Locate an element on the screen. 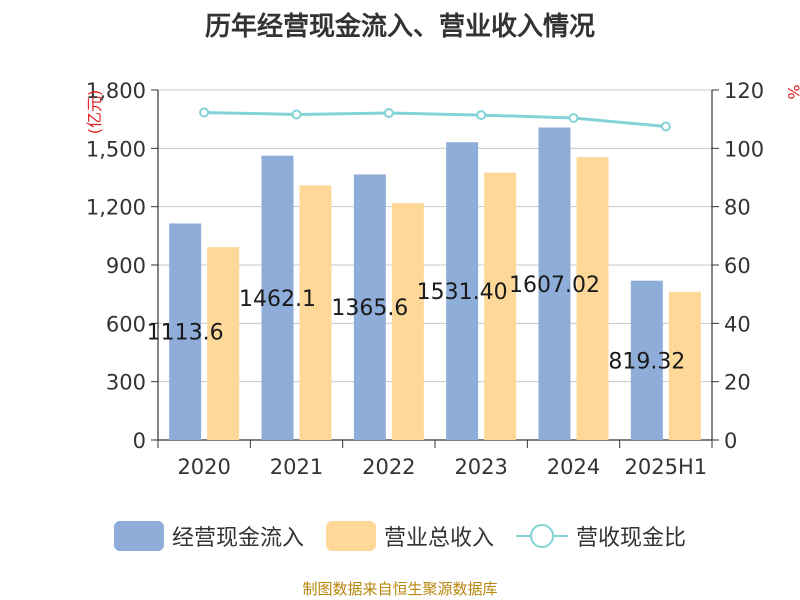  data-label-cash-inflow: 819.32 is located at coordinates (646, 361).